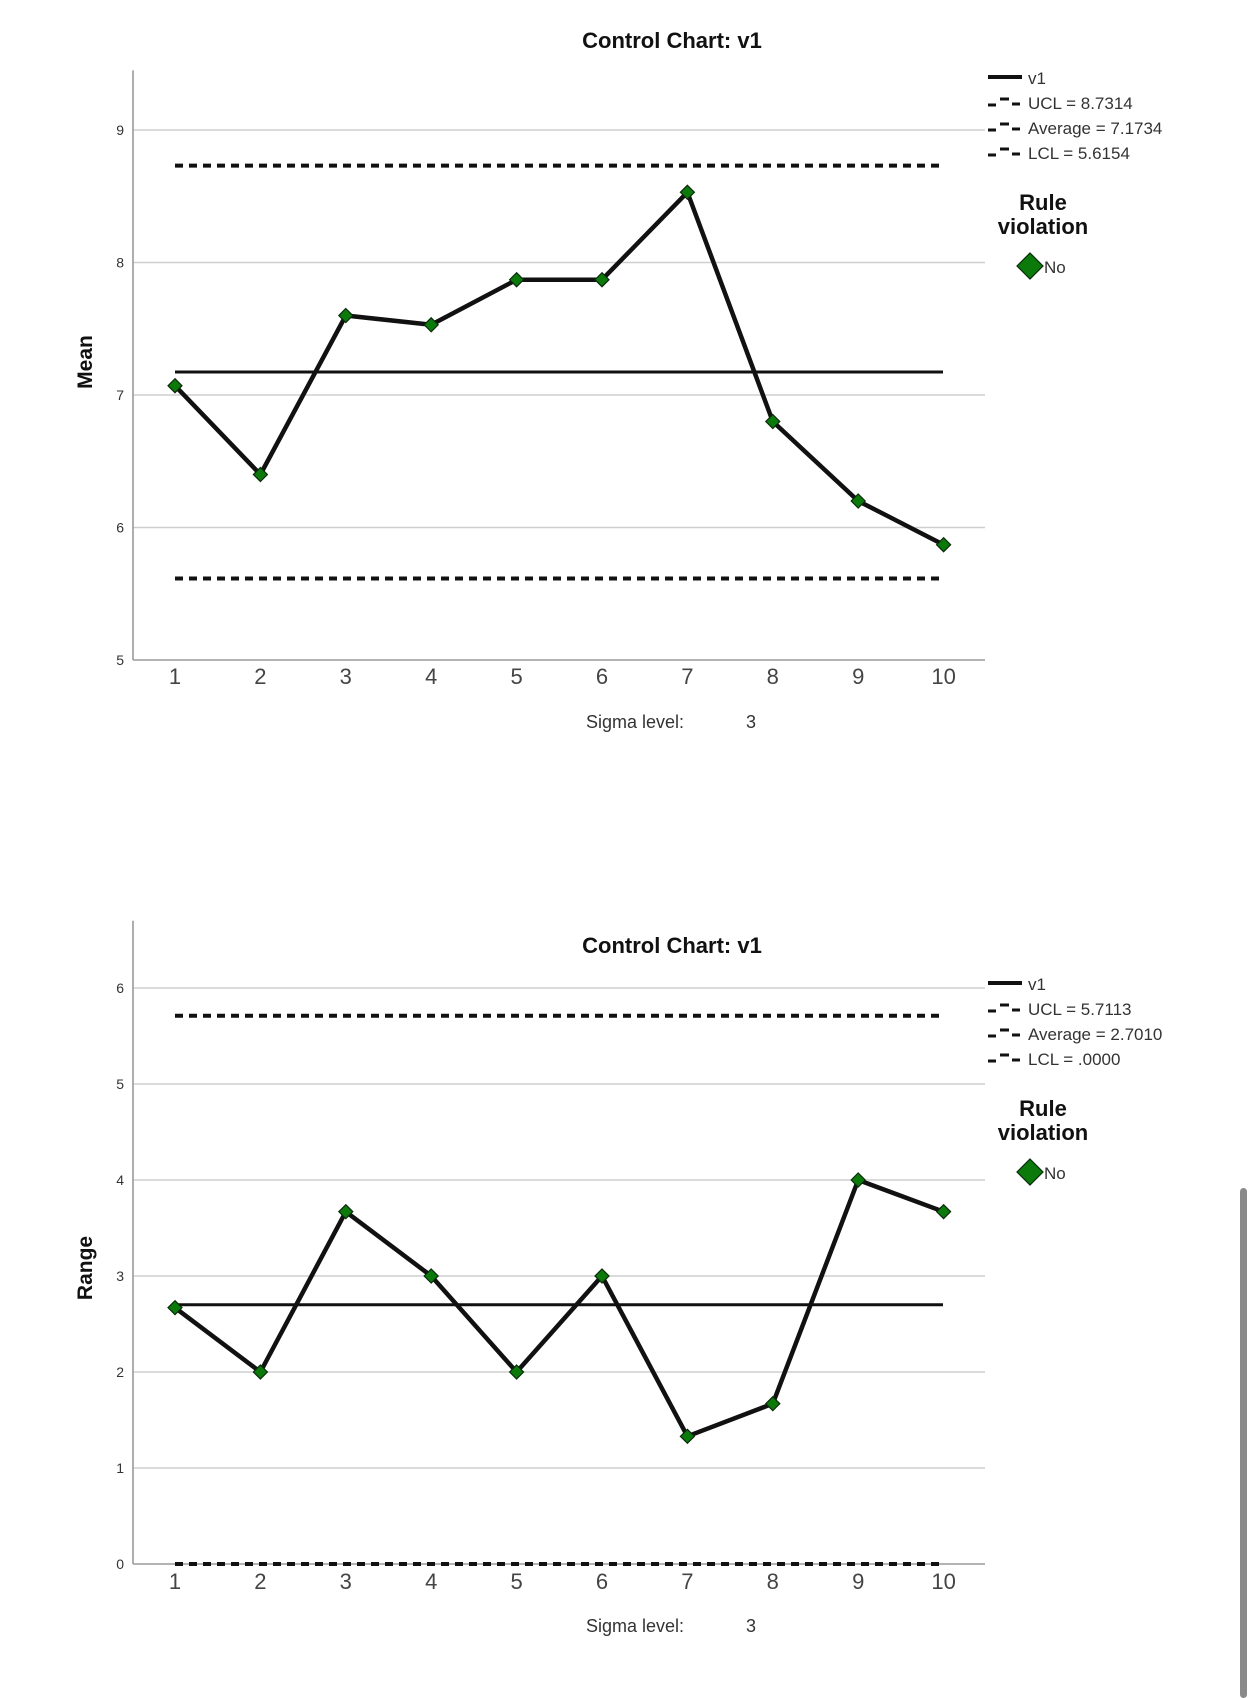 Image resolution: width=1254 pixels, height=1698 pixels. I want to click on legend-entry: LCL = .0000, so click(1074, 1059).